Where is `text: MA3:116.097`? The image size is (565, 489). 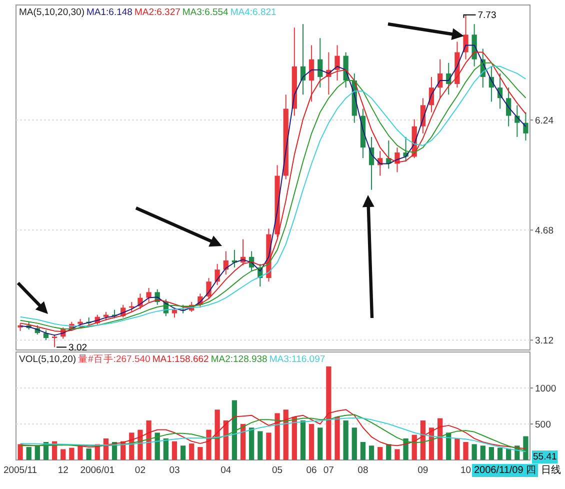 text: MA3:116.097 is located at coordinates (297, 359).